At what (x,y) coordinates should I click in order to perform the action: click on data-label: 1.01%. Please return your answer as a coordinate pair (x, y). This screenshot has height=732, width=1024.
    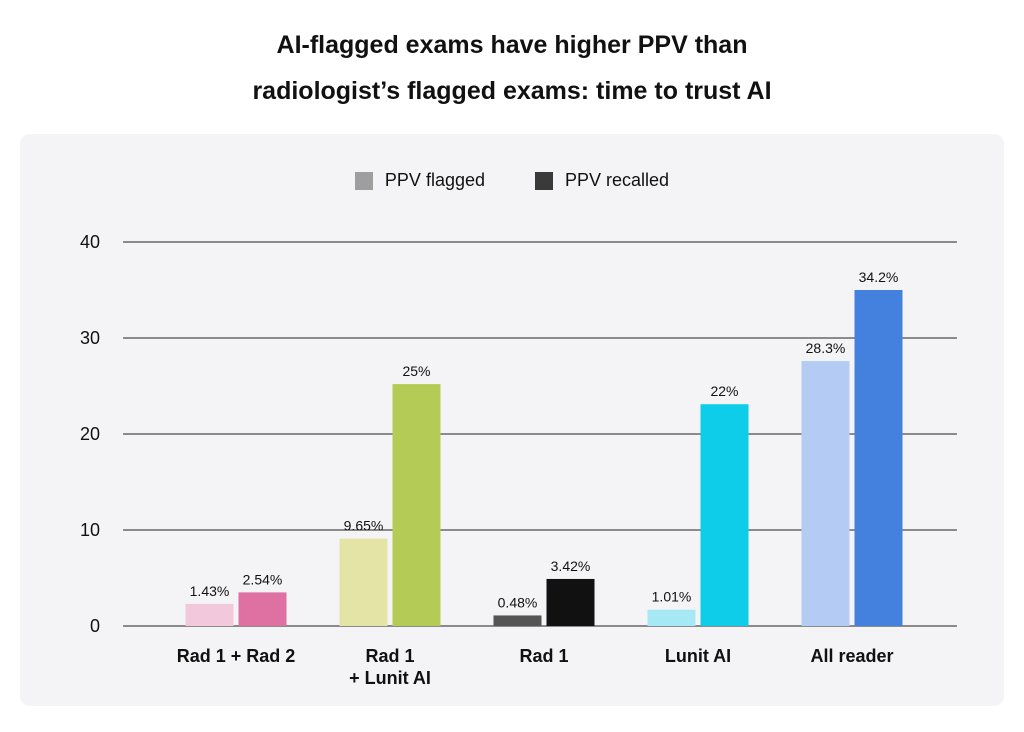
    Looking at the image, I should click on (672, 597).